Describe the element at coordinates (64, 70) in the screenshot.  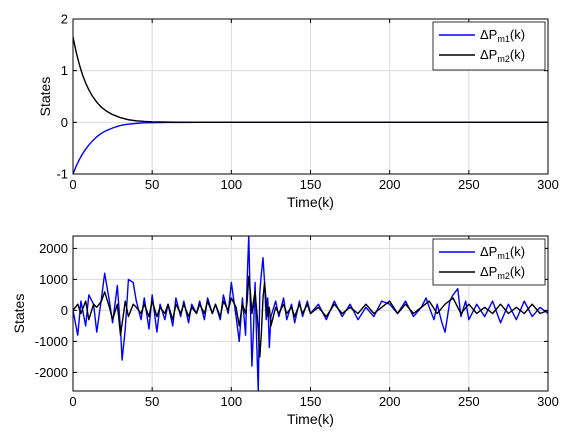
I see `y-tick-label: 1` at that location.